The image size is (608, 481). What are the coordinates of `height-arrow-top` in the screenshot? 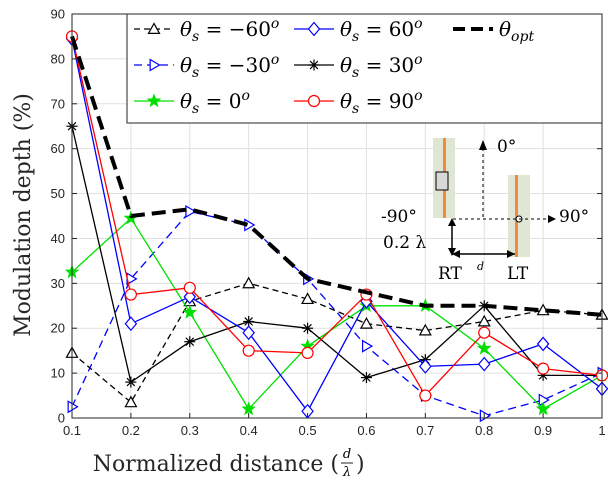 It's located at (452, 222).